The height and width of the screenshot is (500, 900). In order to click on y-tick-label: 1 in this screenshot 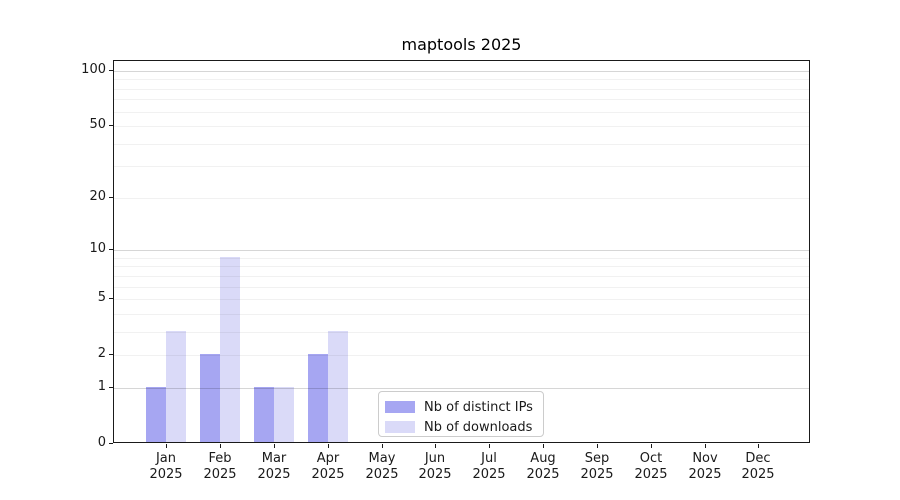, I will do `click(101, 386)`.